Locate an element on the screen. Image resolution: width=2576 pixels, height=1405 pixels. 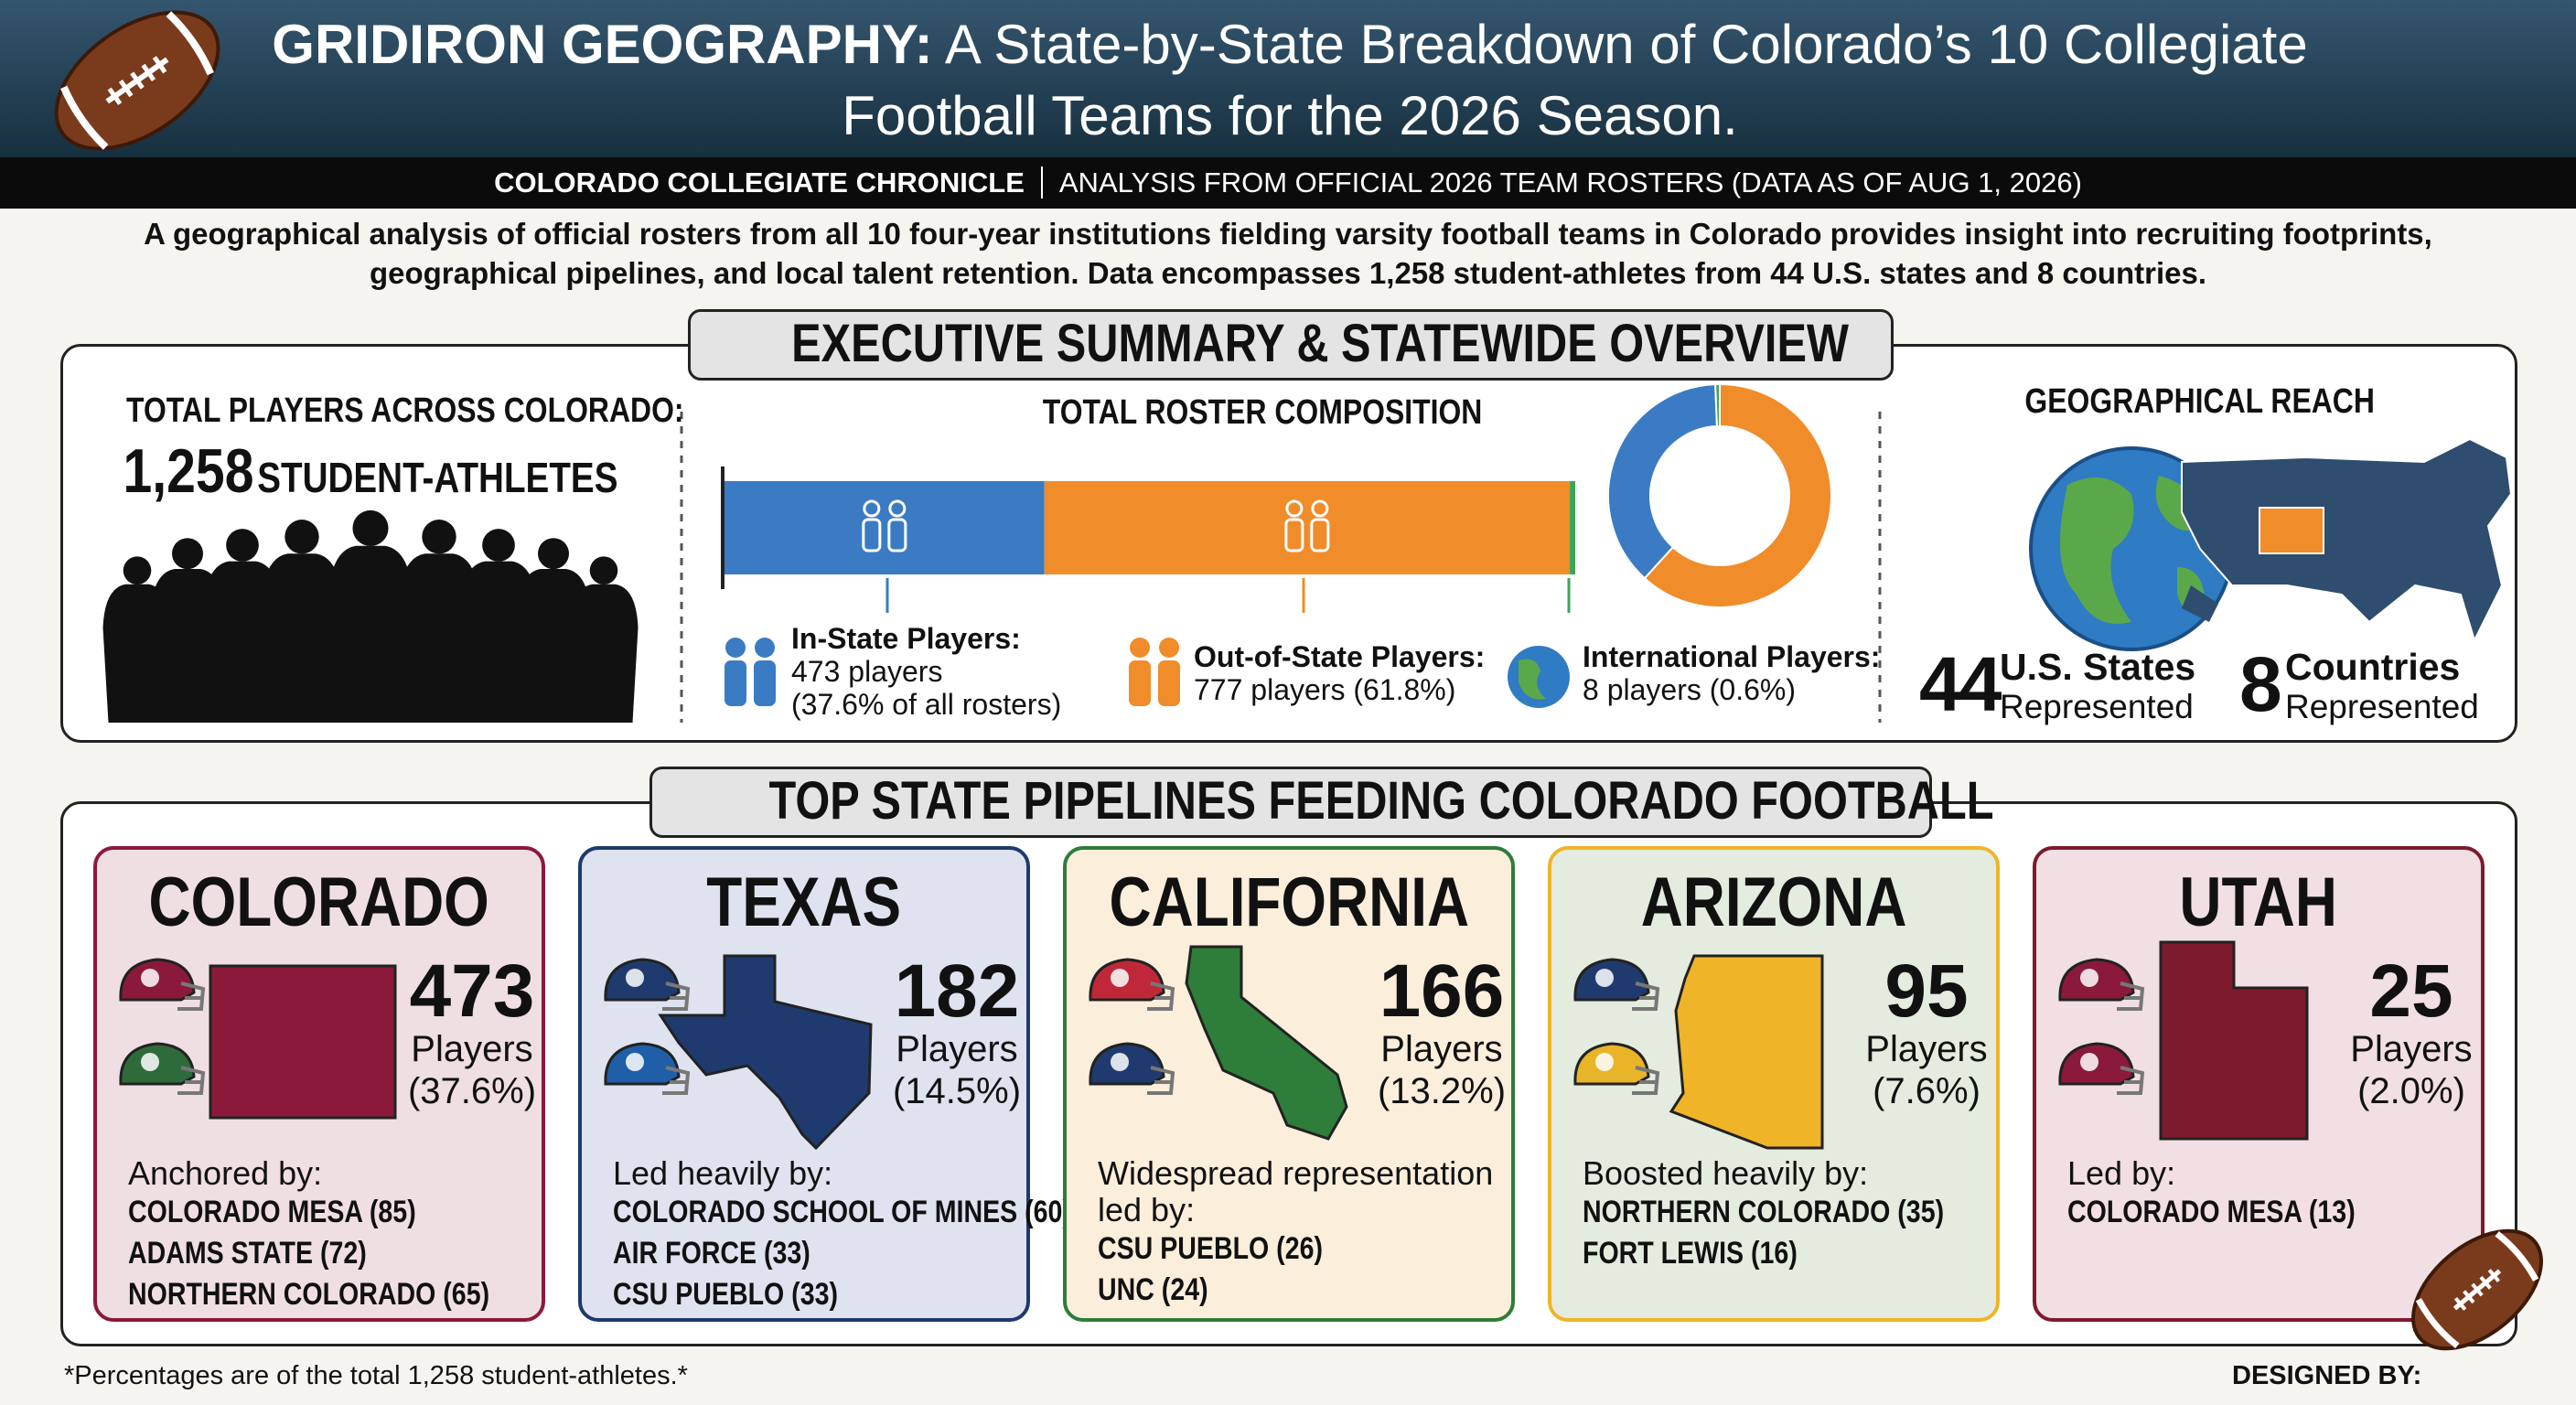
composition-title: TOTAL ROSTER COMPOSITION is located at coordinates (1262, 413).